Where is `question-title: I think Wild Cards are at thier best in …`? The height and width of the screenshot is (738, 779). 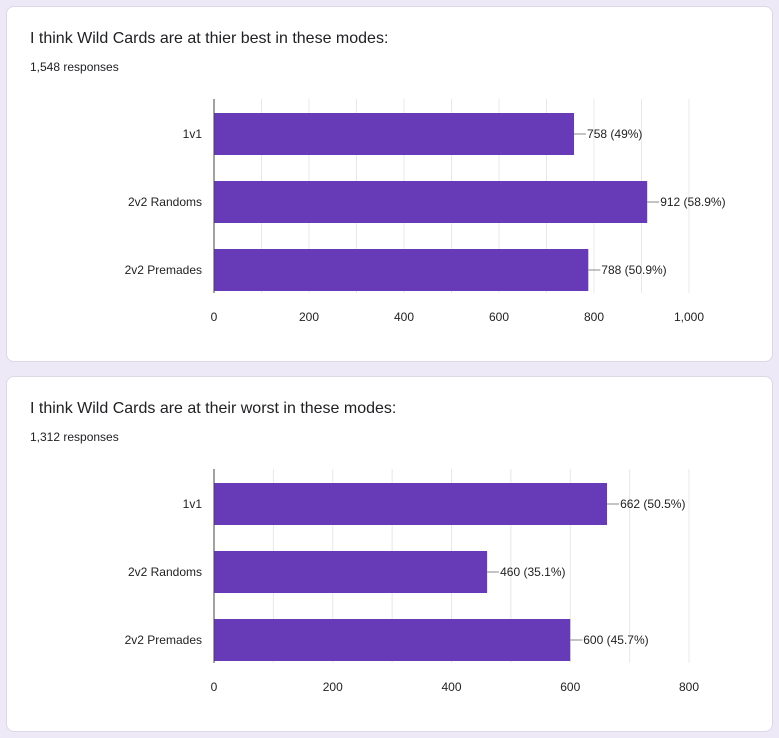 question-title: I think Wild Cards are at thier best in … is located at coordinates (209, 38).